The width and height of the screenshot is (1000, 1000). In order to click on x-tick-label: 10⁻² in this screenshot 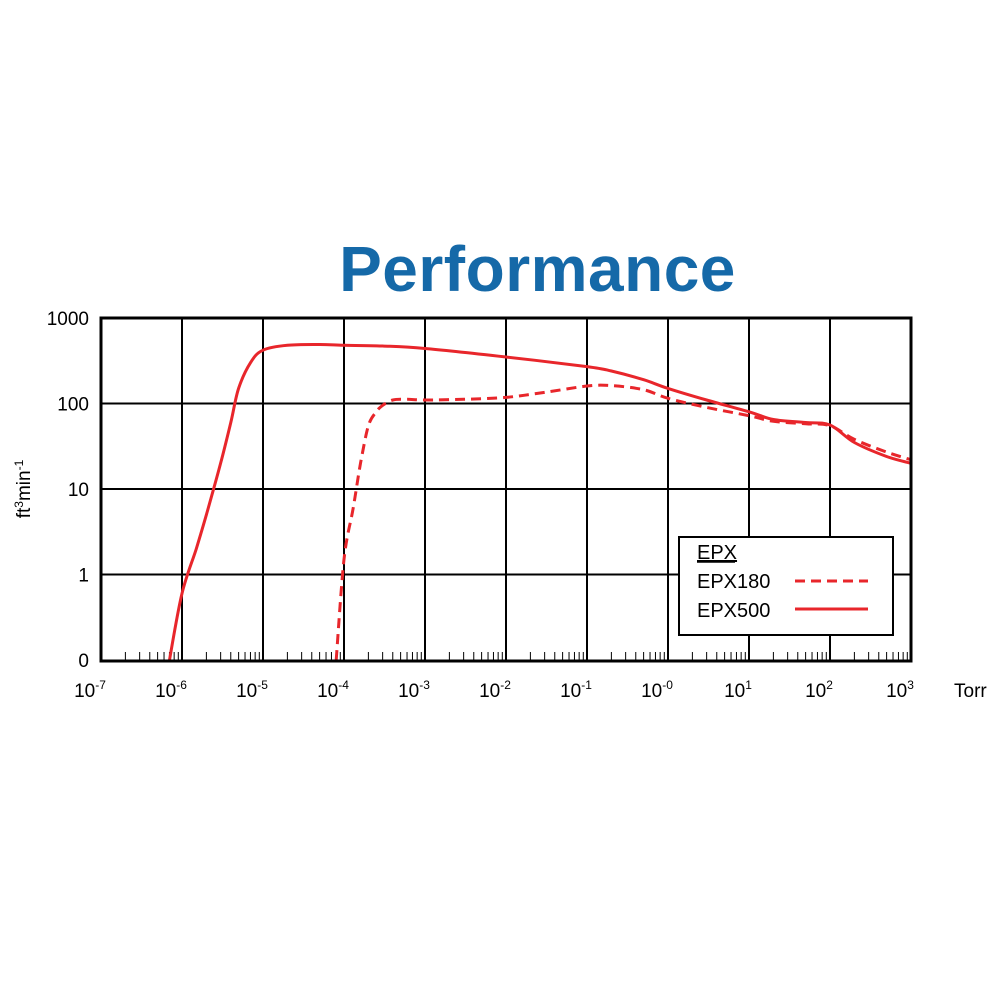, I will do `click(495, 690)`.